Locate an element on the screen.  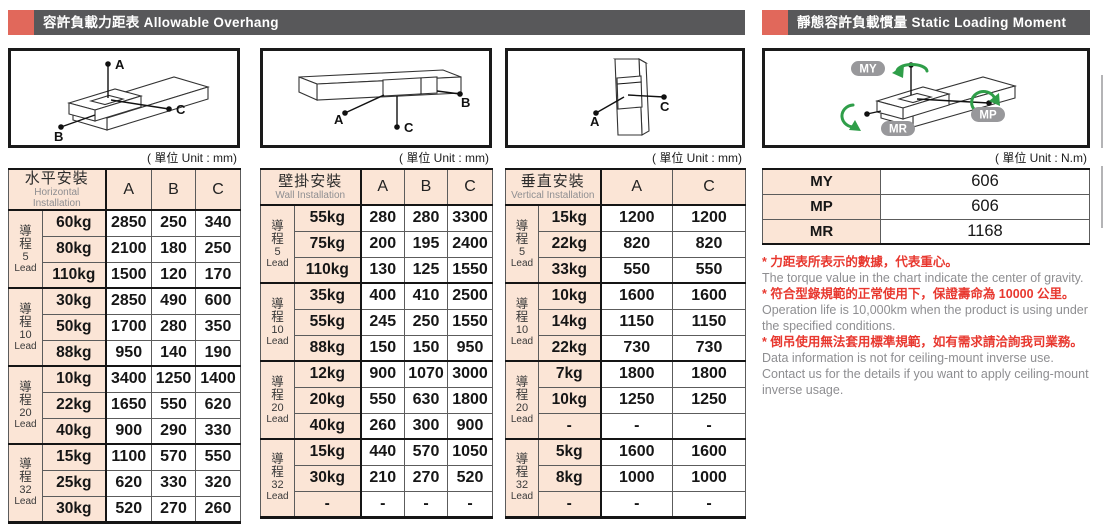
table-row: 導程 20 Lead 10kg 3400 1250 1400 is located at coordinates (125, 405).